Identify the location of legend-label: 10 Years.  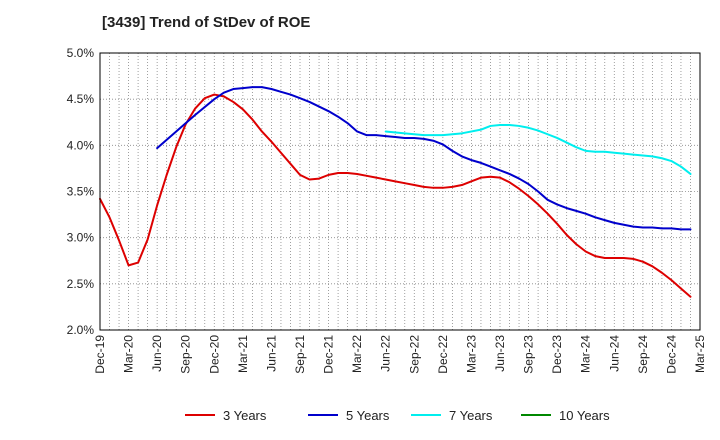
(584, 415).